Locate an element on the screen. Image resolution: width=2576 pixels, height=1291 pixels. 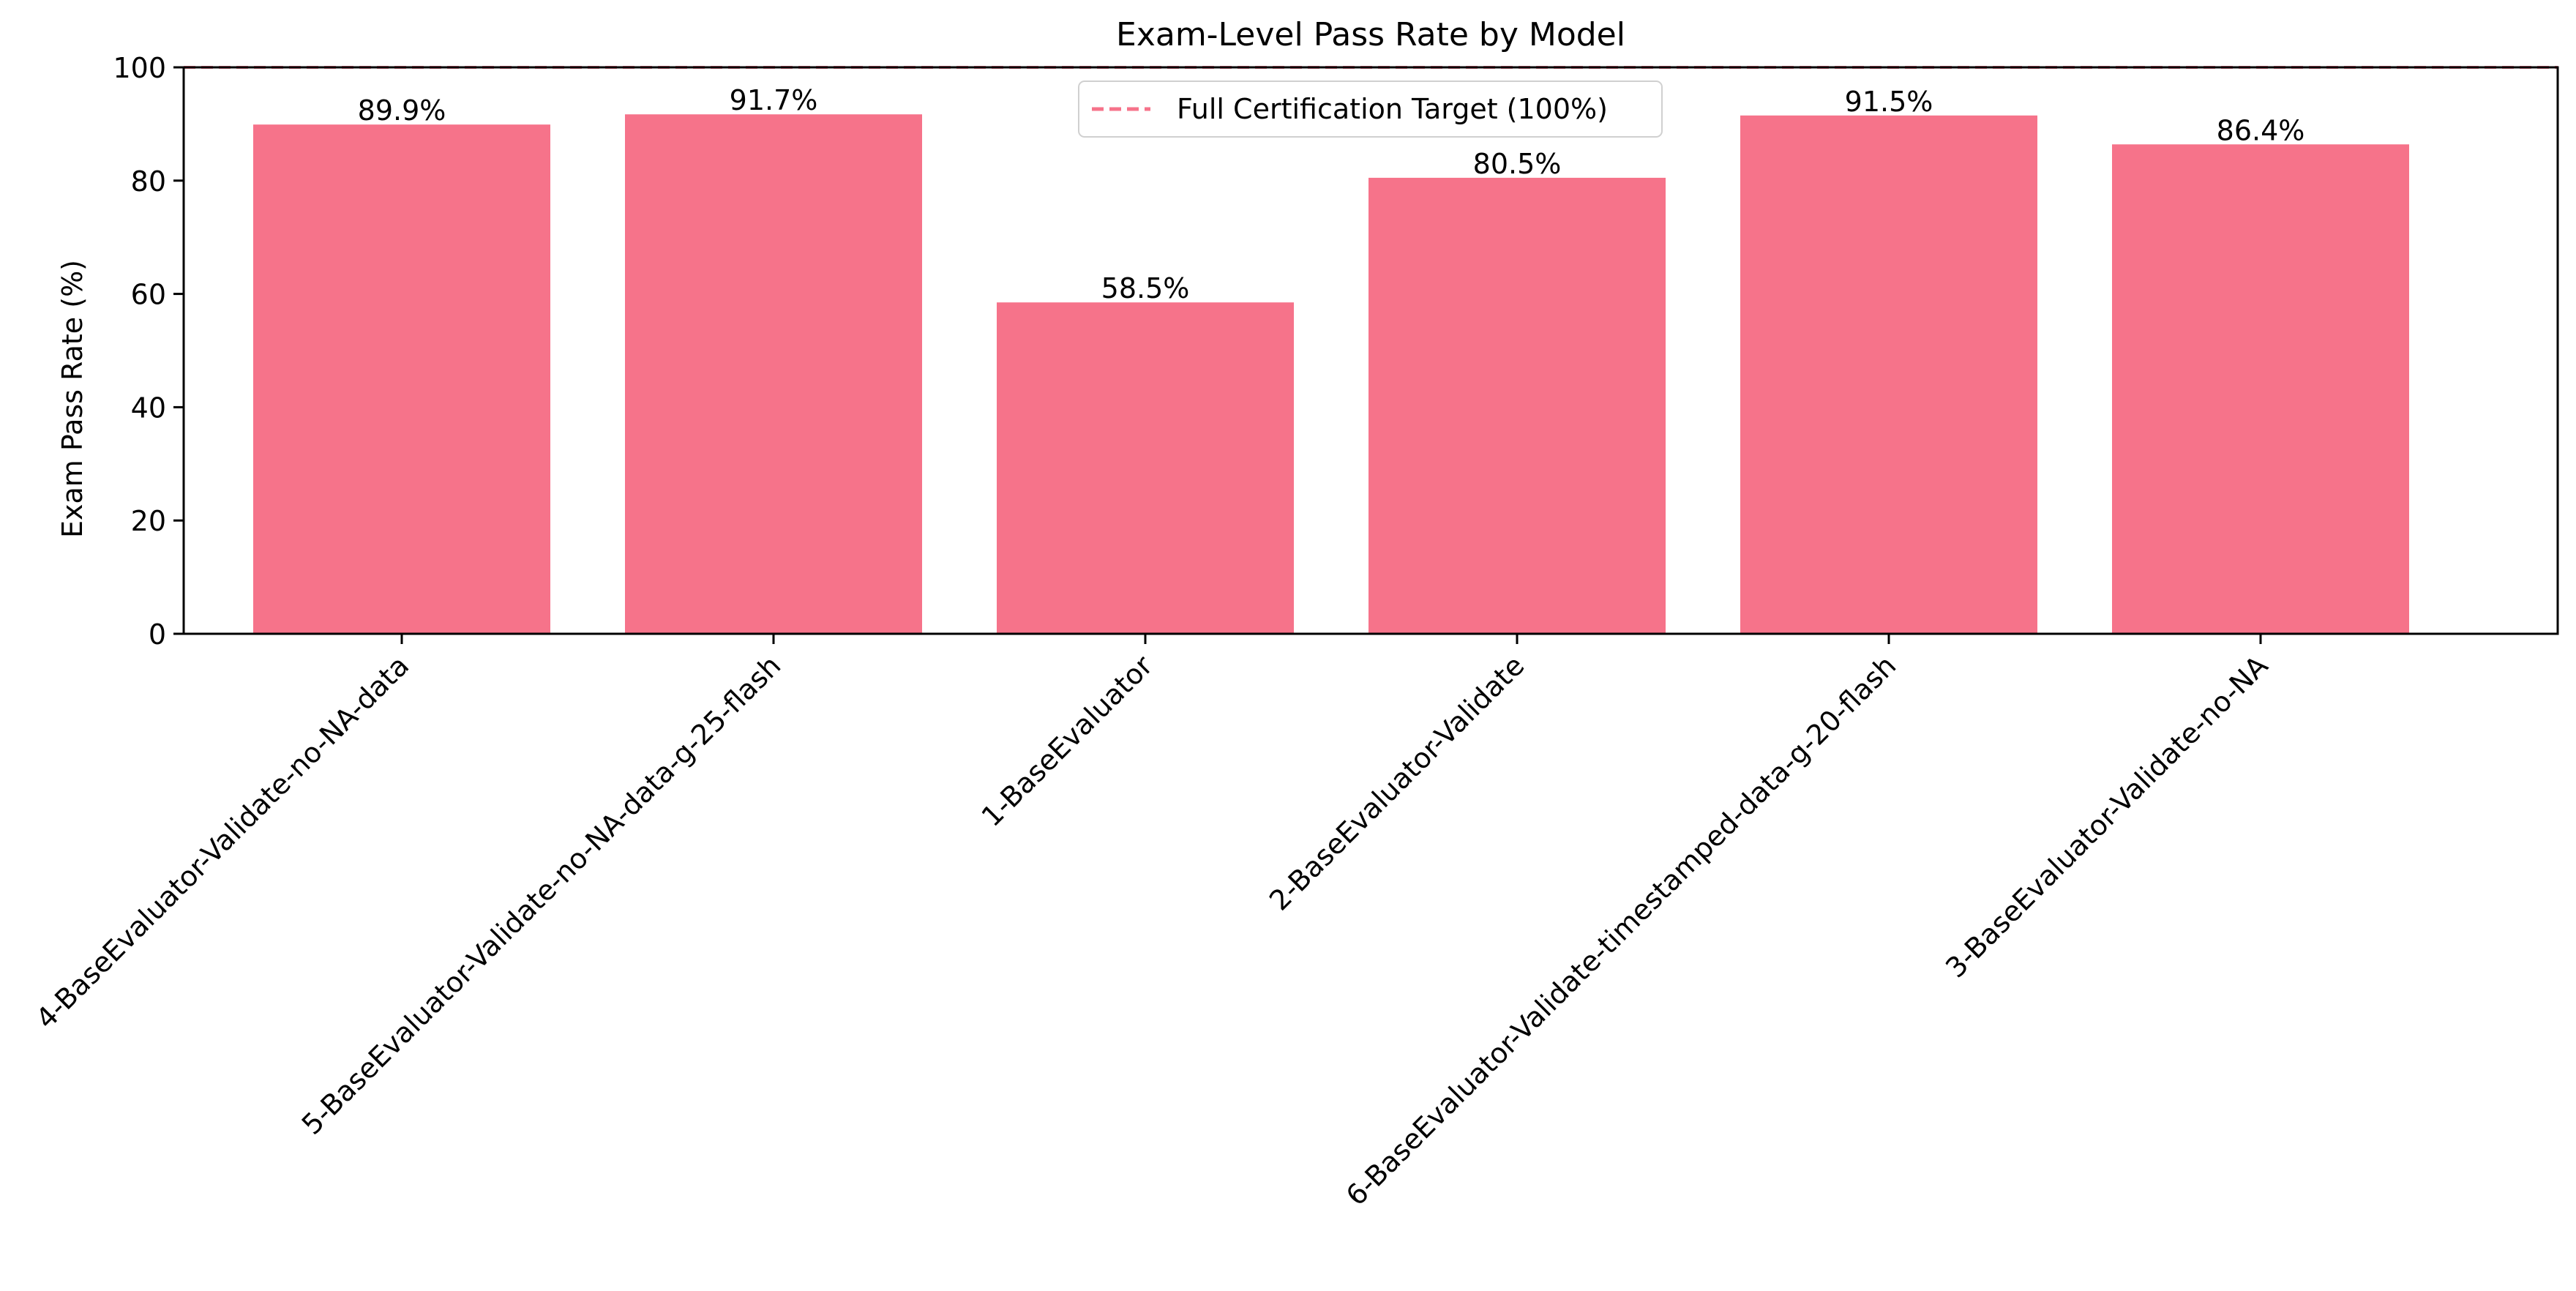
y-tick-label: 60 is located at coordinates (148, 295).